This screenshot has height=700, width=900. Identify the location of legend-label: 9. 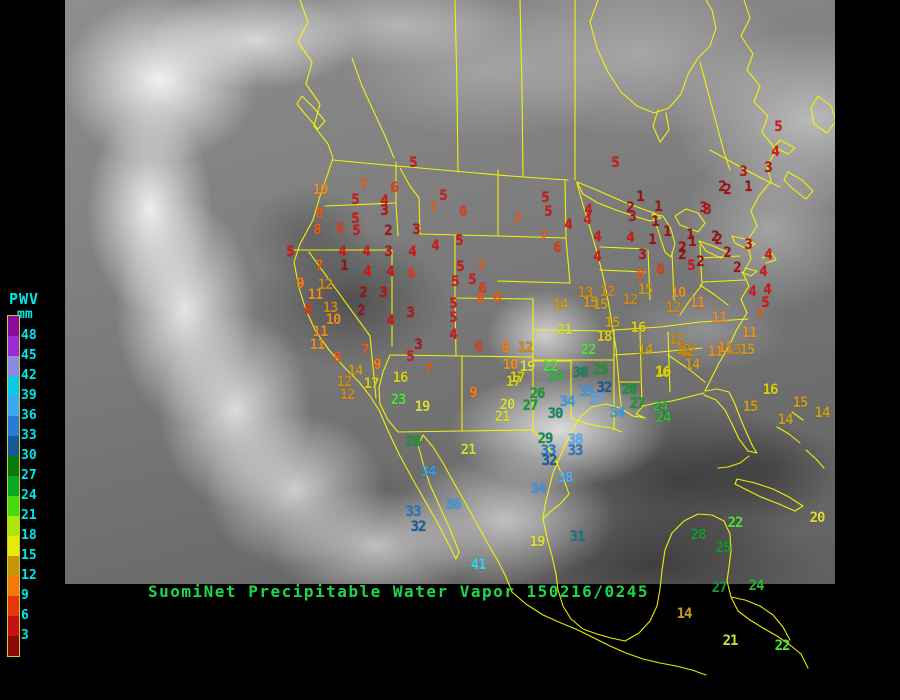
(25, 595).